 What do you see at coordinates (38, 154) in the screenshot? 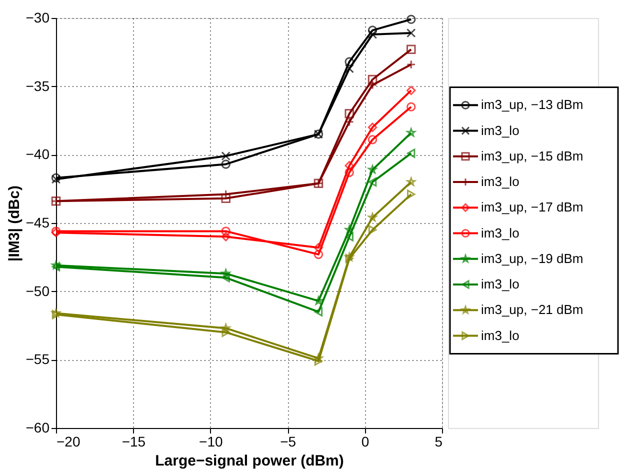
I see `y-tick-label: −40` at bounding box center [38, 154].